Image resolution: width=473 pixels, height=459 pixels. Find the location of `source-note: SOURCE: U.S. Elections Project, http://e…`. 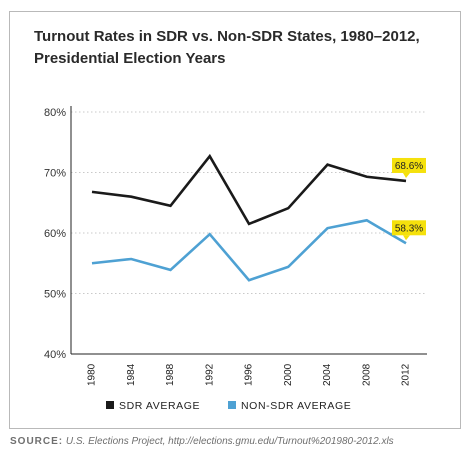

source-note: SOURCE: U.S. Elections Project, http://e… is located at coordinates (240, 441).